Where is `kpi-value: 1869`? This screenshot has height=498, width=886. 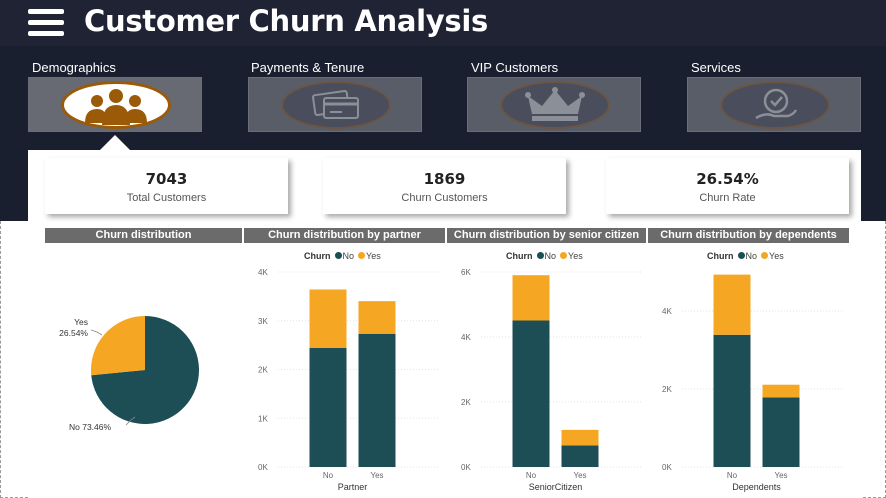 kpi-value: 1869 is located at coordinates (444, 179).